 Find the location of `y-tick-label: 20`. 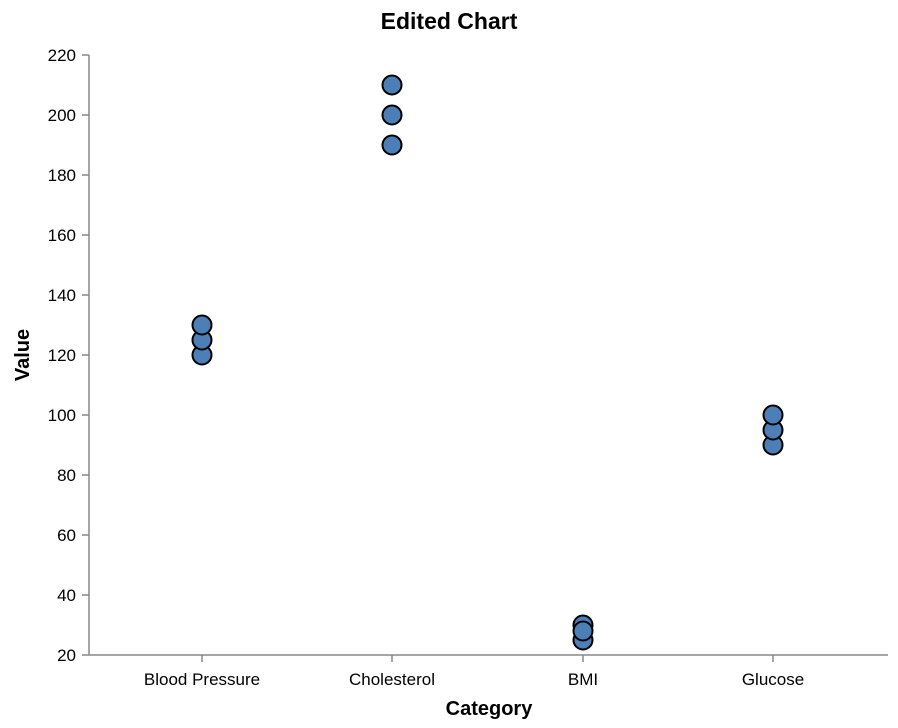

y-tick-label: 20 is located at coordinates (66, 655).